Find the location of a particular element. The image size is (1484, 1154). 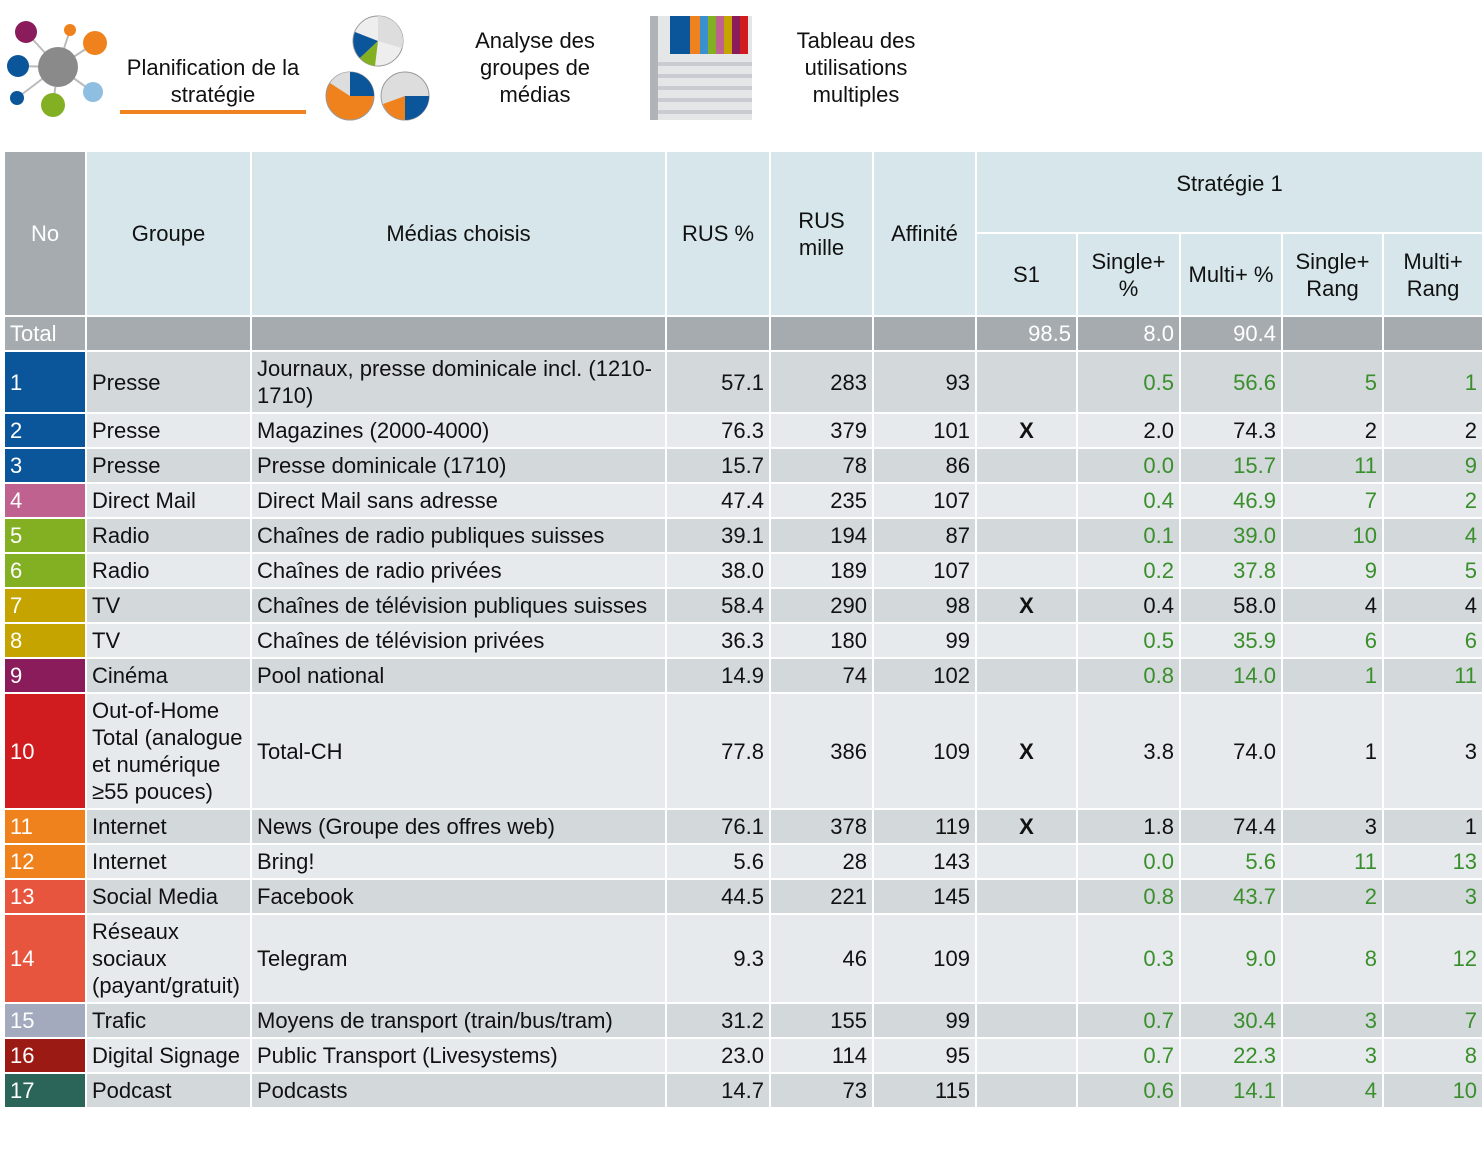

multi-pct-cell: 46.9 is located at coordinates (1231, 500).